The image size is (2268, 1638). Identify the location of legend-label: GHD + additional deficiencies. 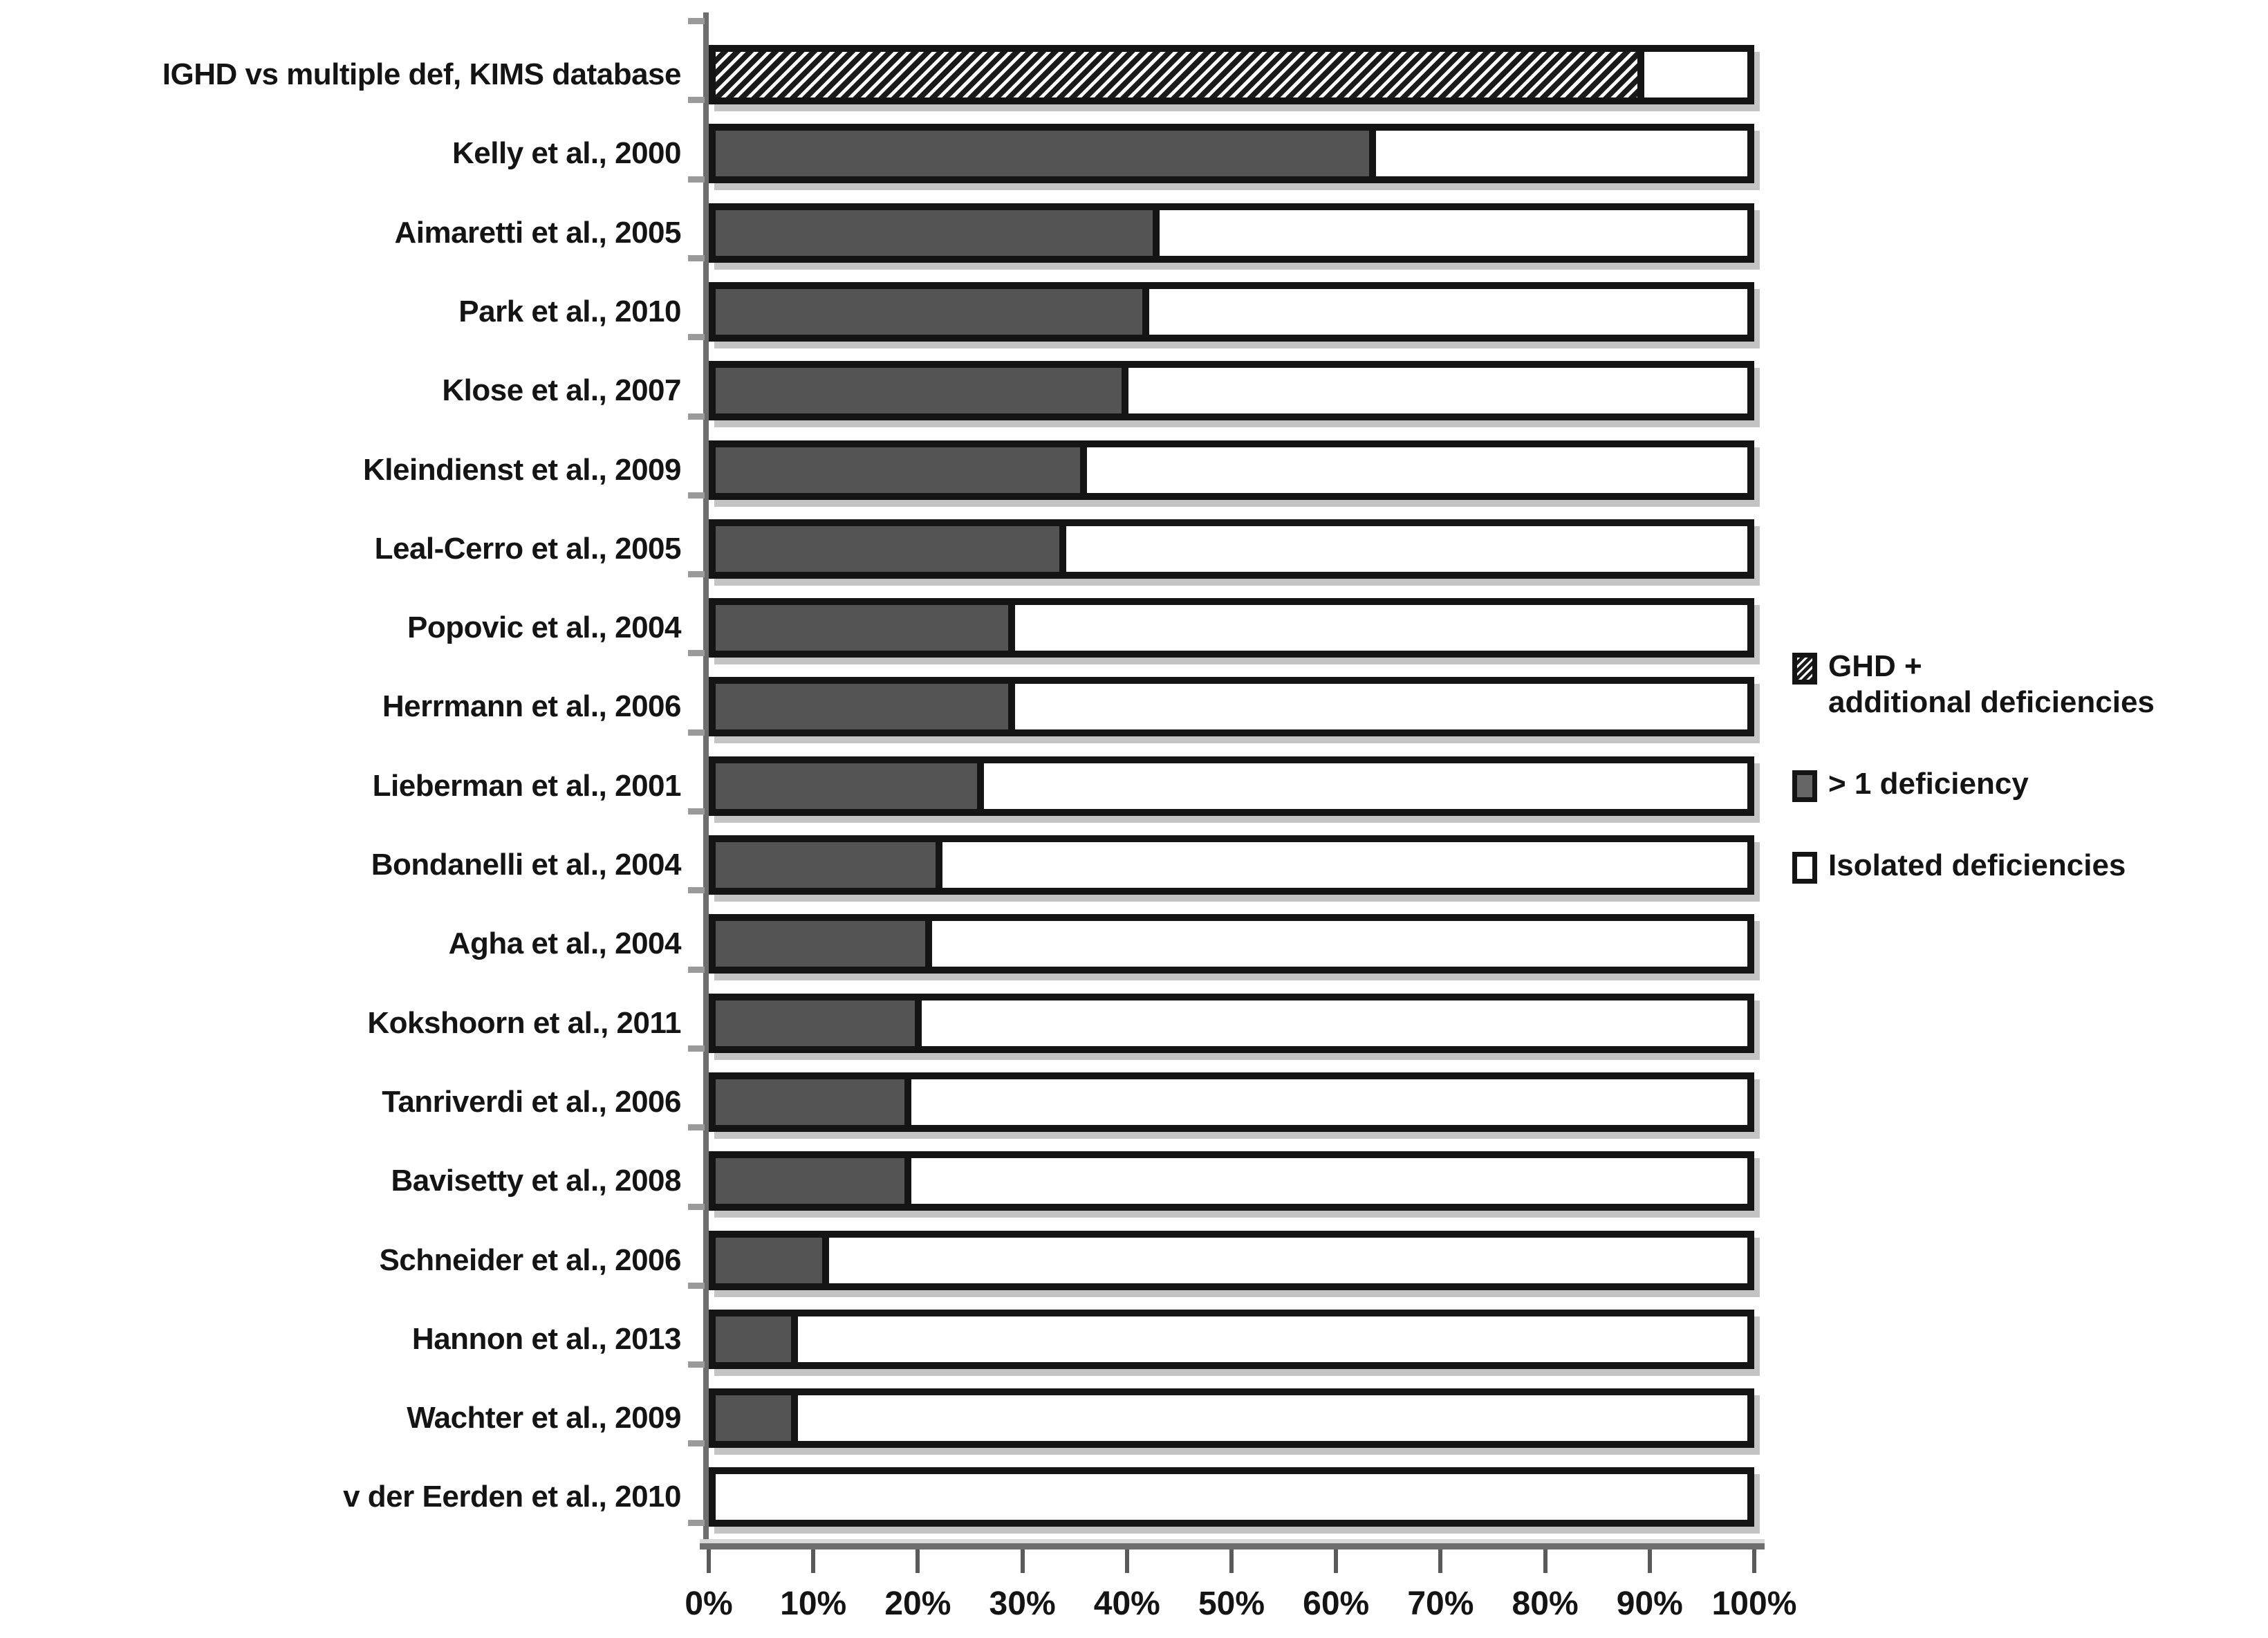
(1991, 684).